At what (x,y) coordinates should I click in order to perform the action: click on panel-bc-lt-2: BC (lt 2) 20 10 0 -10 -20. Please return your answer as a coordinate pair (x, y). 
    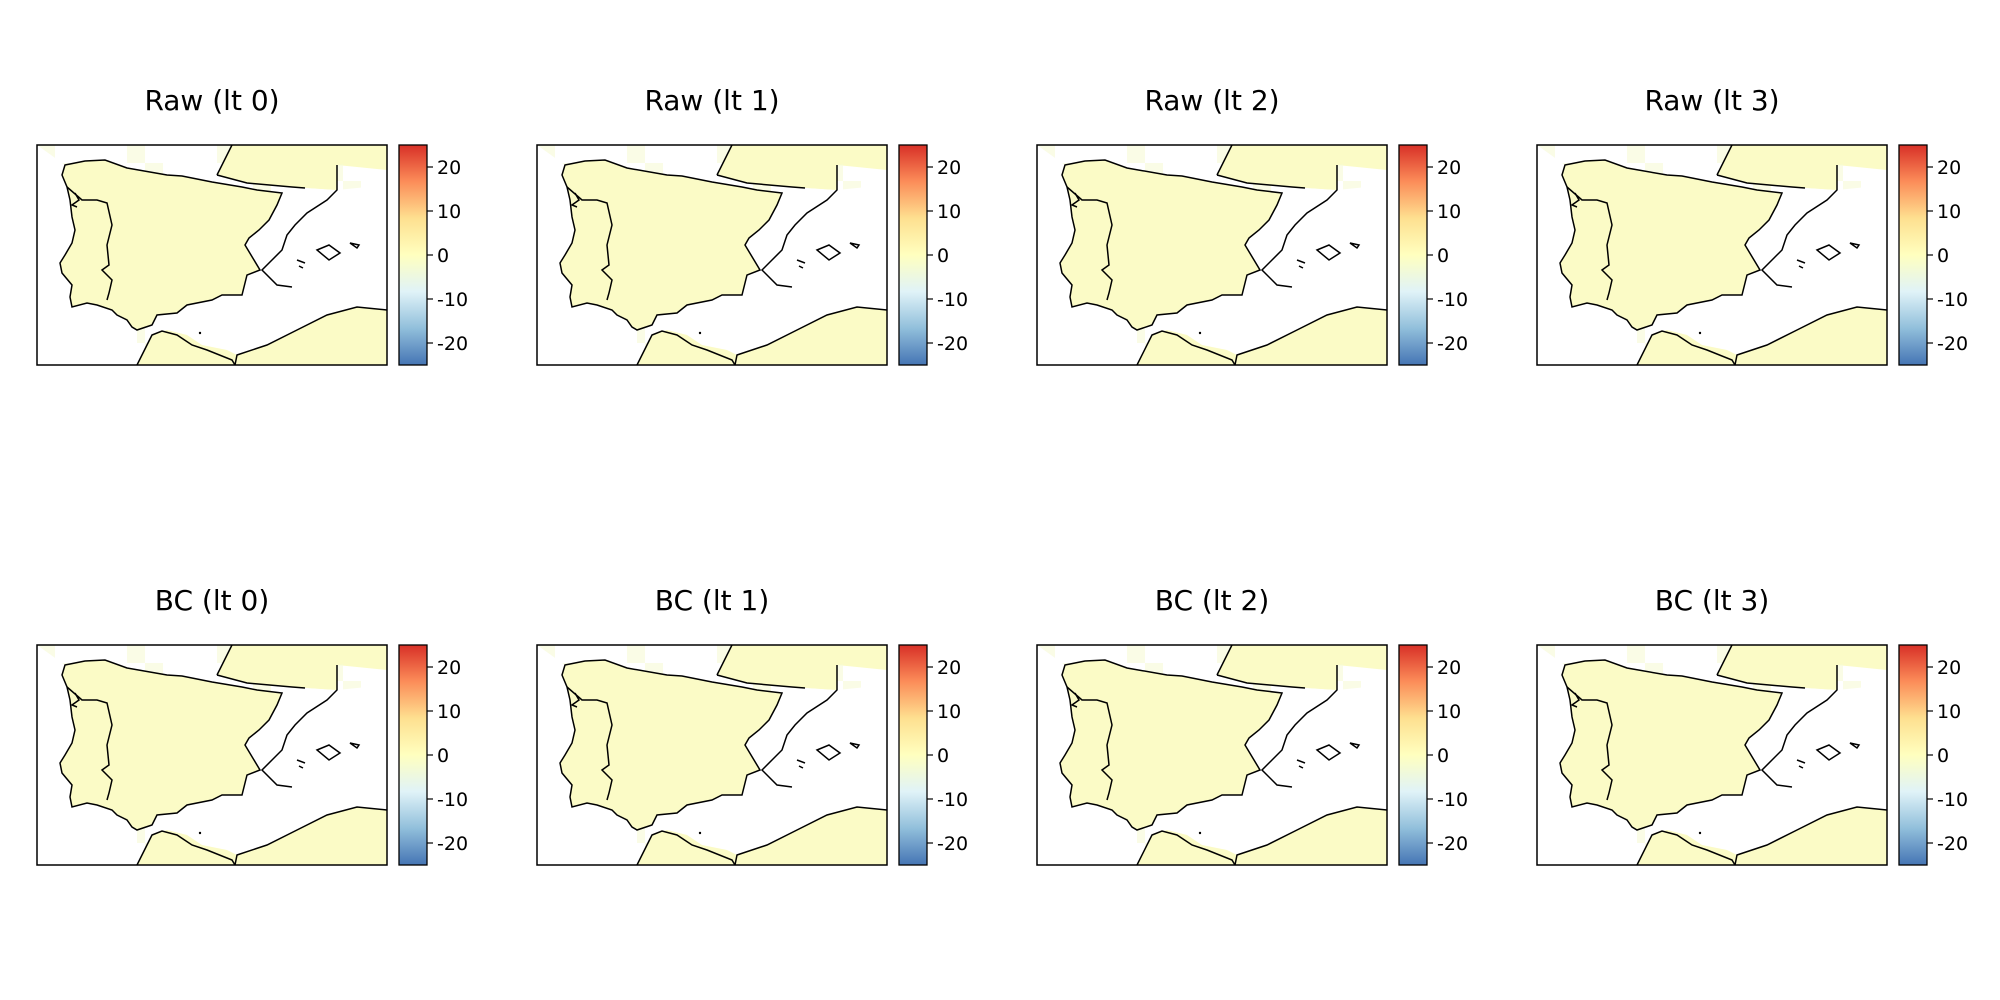
    Looking at the image, I should click on (1252, 725).